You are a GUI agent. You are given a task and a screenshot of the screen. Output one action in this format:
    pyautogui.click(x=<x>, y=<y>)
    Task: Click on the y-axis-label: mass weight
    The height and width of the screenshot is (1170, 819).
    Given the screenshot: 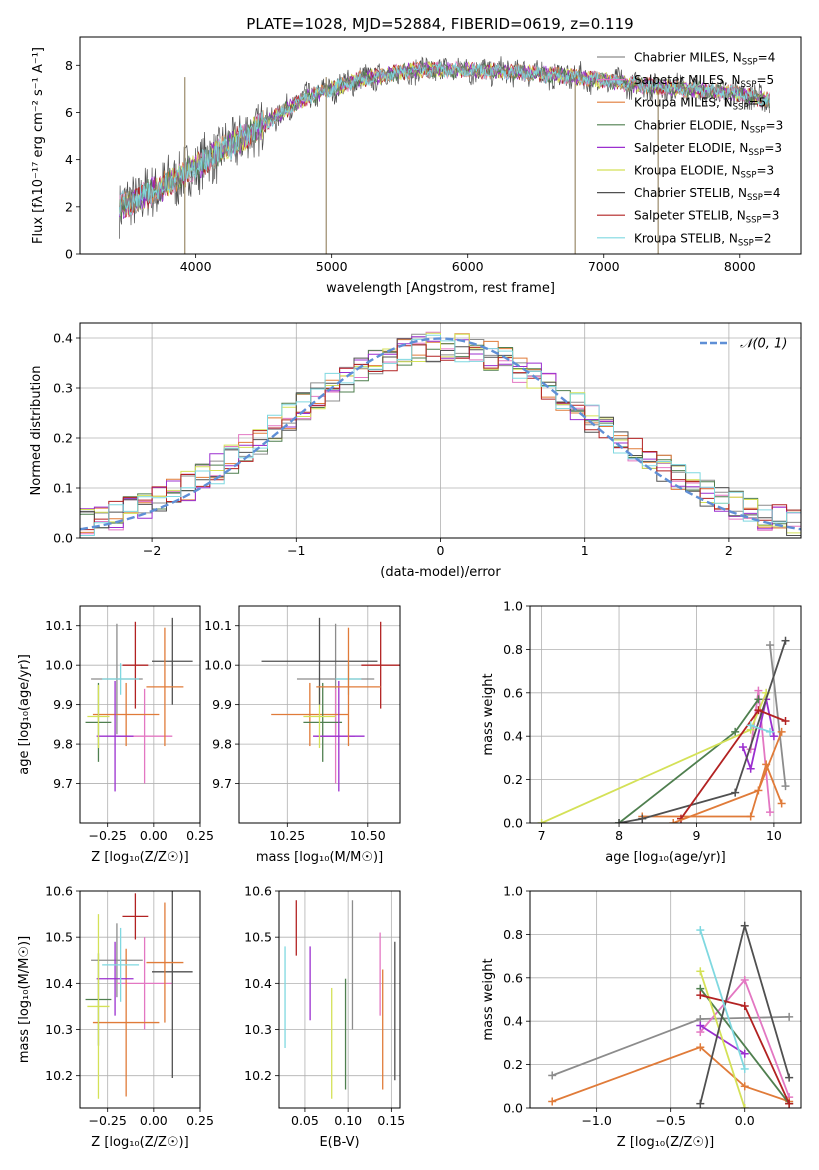 What is the action you would take?
    pyautogui.click(x=488, y=999)
    